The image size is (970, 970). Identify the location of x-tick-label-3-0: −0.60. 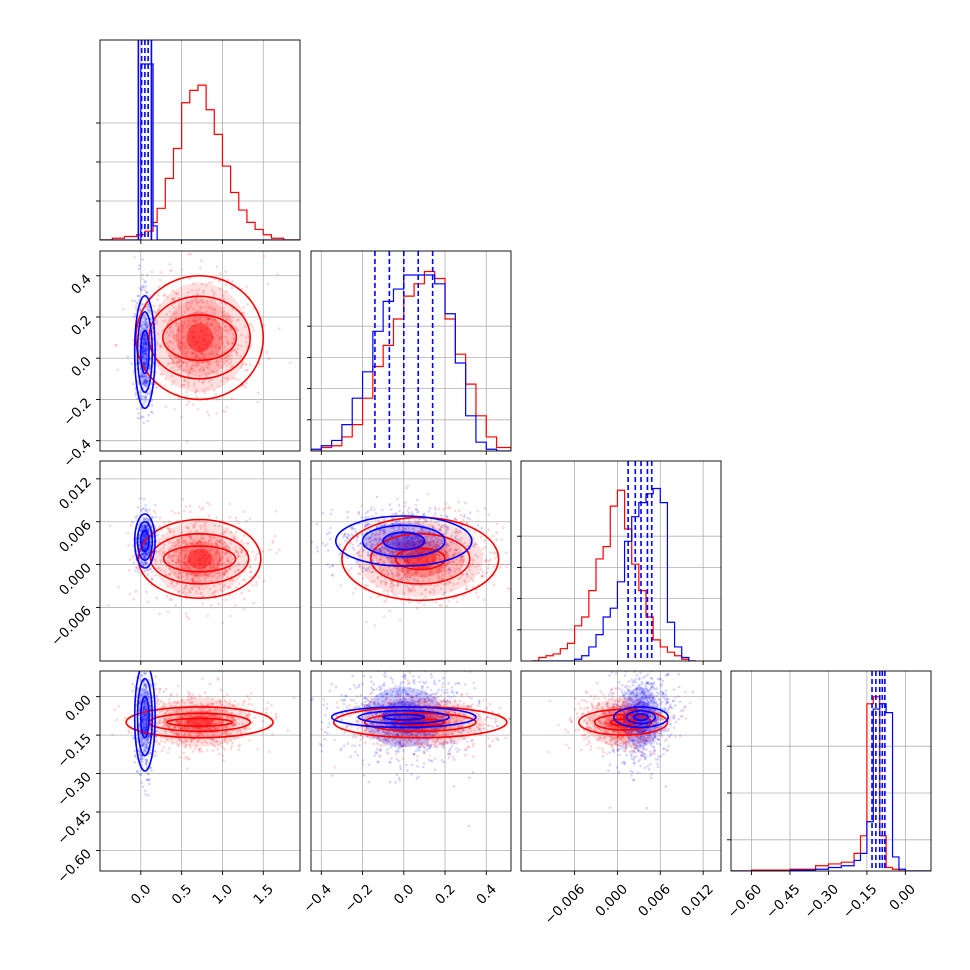
(745, 901).